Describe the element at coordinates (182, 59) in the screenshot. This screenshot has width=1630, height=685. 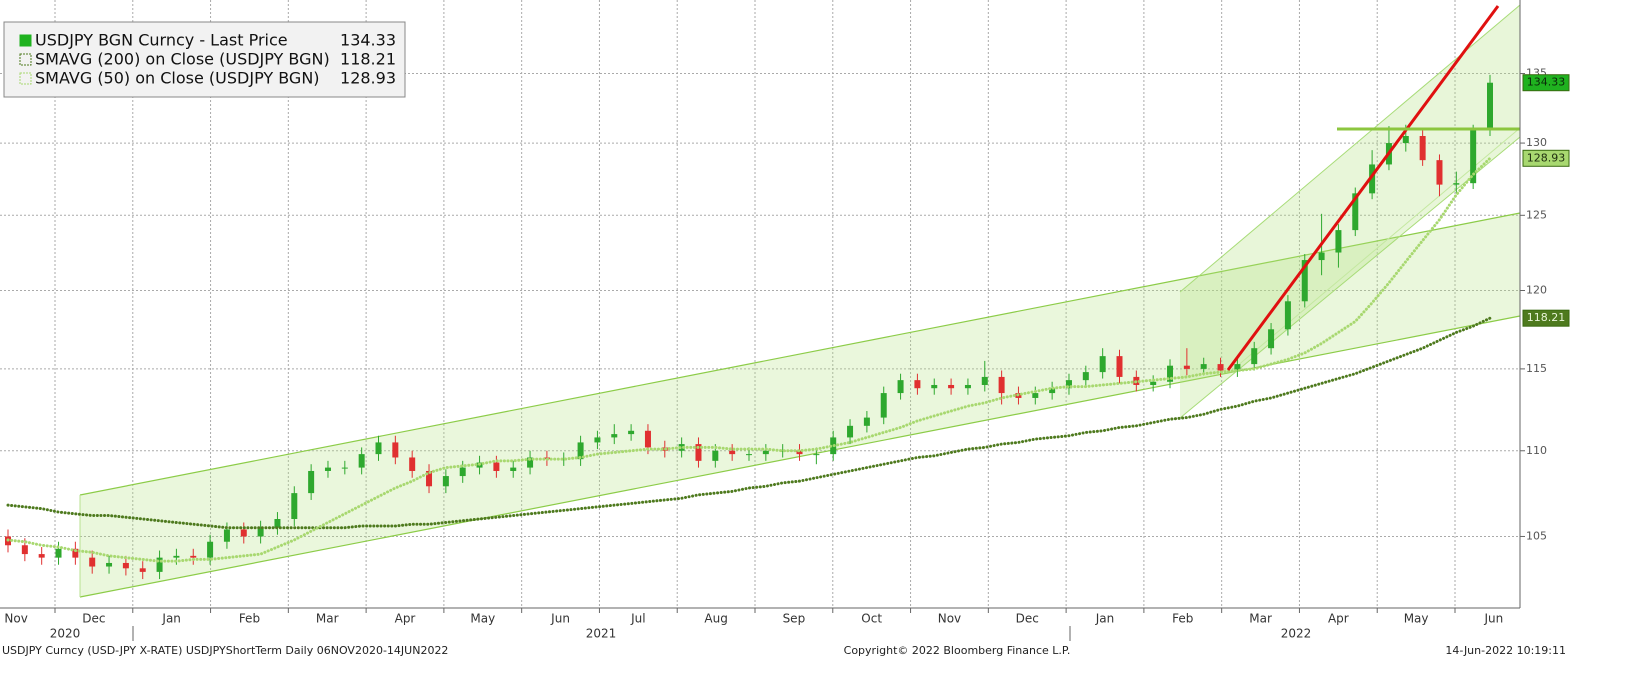
I see `legend-label: SMAVG (200) on Close (USDJPY BGN)` at that location.